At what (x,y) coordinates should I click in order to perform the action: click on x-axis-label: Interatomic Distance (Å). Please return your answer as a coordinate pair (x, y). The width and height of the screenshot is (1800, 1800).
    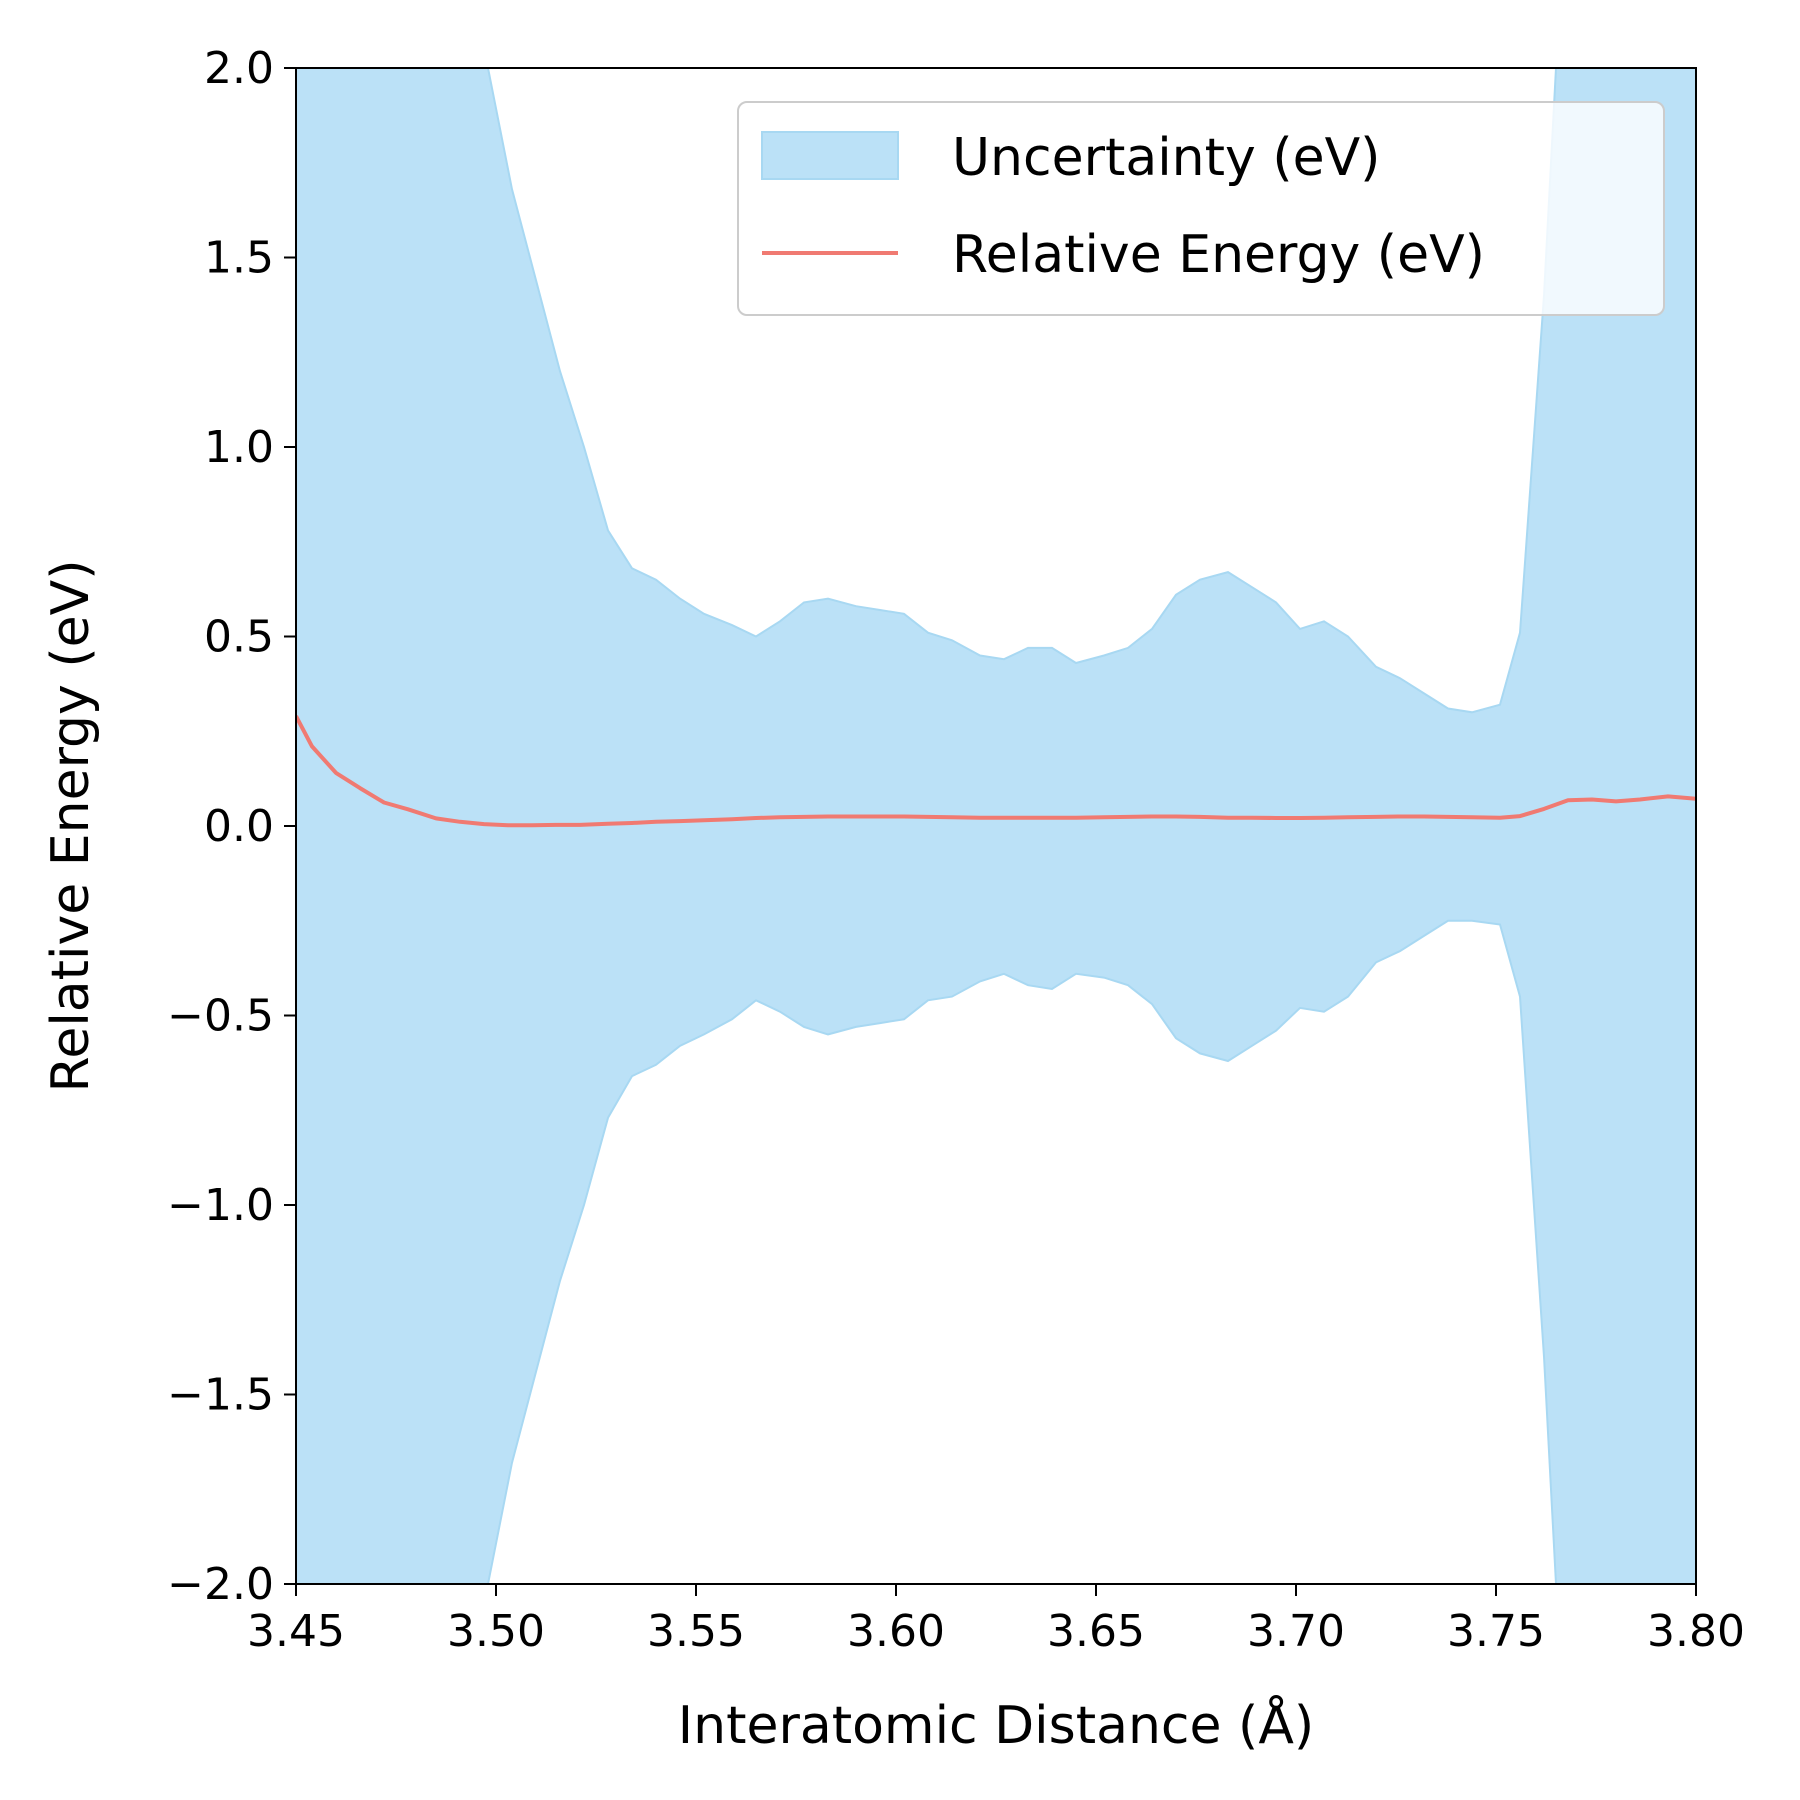
    Looking at the image, I should click on (996, 1725).